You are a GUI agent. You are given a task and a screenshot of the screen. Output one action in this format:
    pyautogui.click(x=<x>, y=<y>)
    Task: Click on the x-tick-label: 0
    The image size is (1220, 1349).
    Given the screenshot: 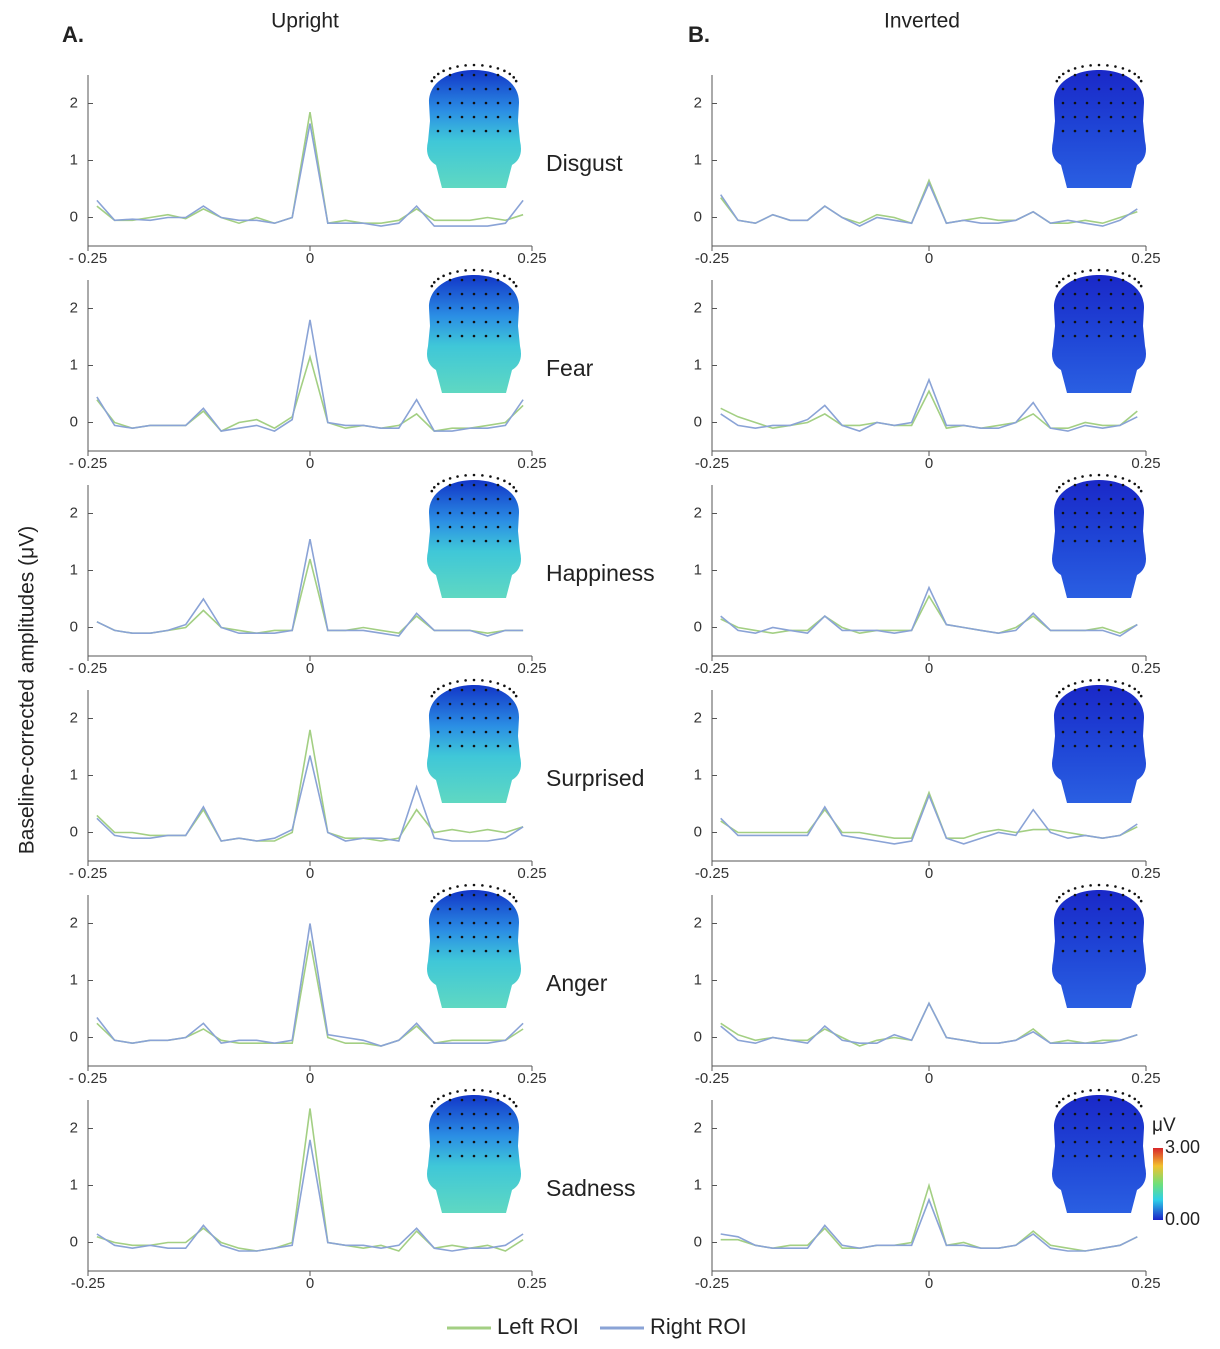 What is the action you would take?
    pyautogui.click(x=929, y=668)
    